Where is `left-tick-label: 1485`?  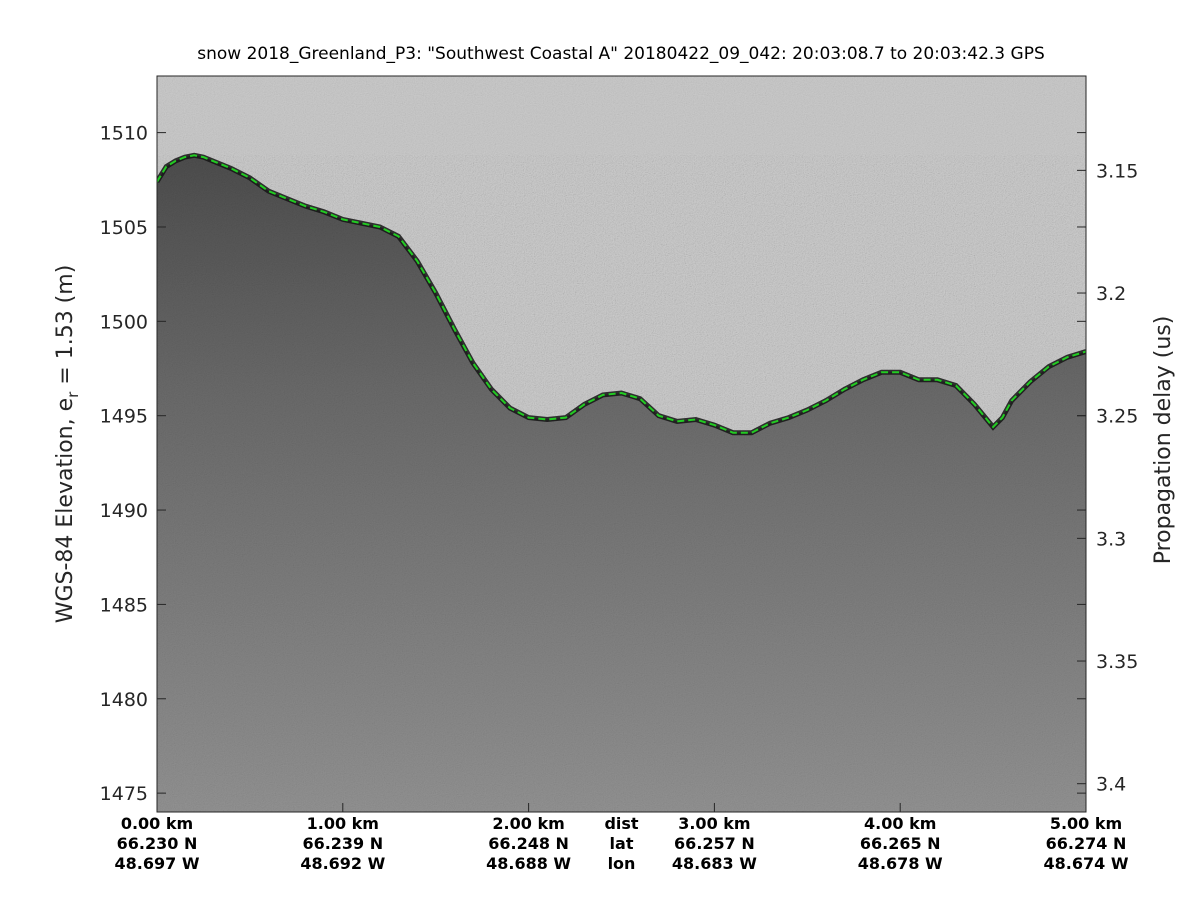 left-tick-label: 1485 is located at coordinates (124, 605).